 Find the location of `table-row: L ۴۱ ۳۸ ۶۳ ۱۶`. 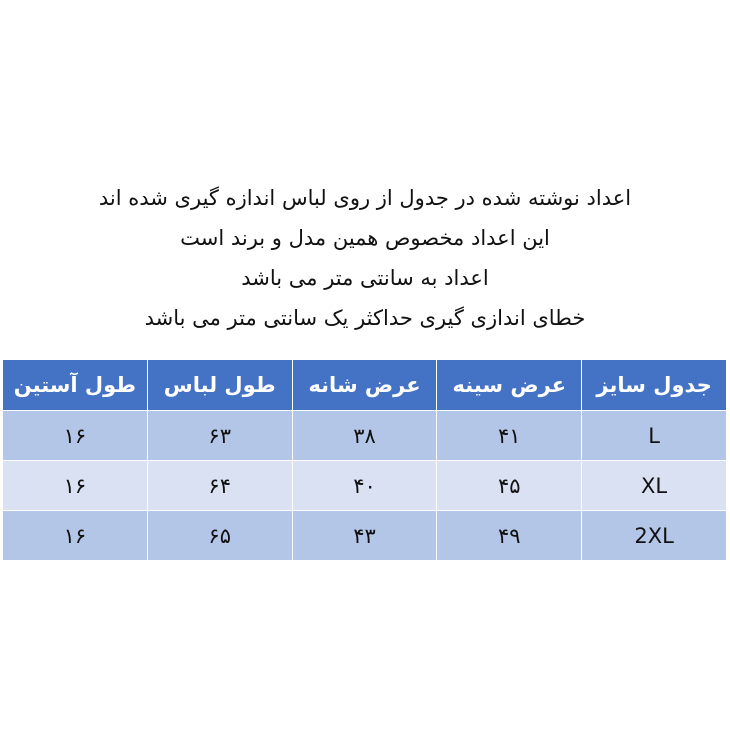

table-row: L ۴۱ ۳۸ ۶۳ ۱۶ is located at coordinates (364, 435).